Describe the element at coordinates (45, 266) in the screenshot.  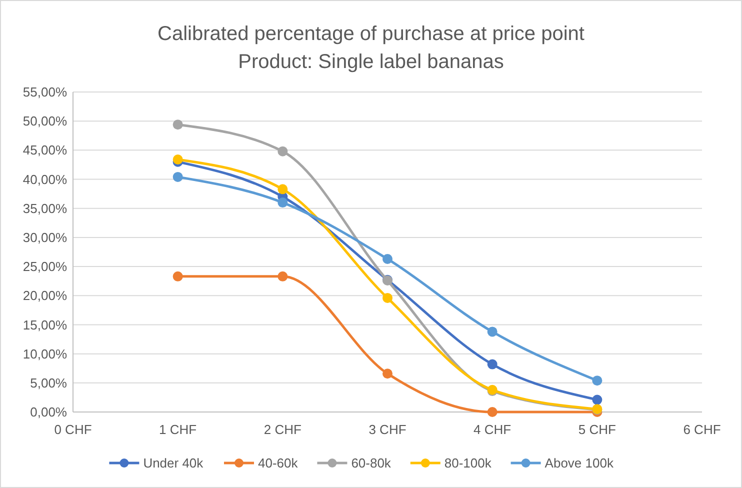
I see `y-tick-label: 25,00%` at that location.